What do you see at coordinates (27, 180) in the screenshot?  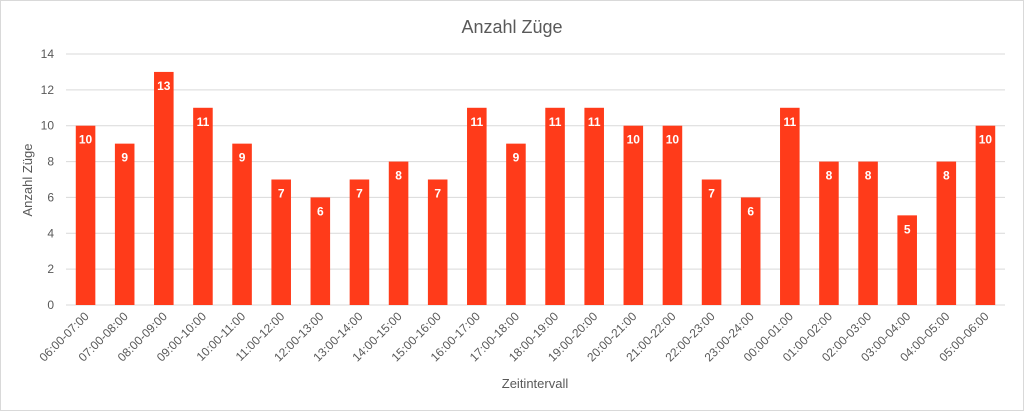 I see `y-axis-label: Anzahl Züge` at bounding box center [27, 180].